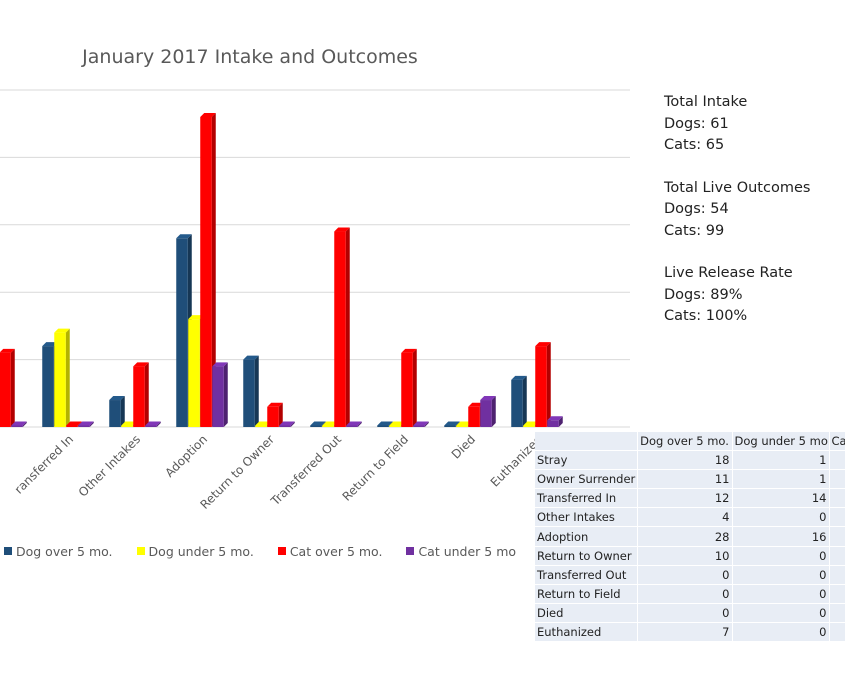  Describe the element at coordinates (694, 145) in the screenshot. I see `stat-line: Cats: 65` at that location.